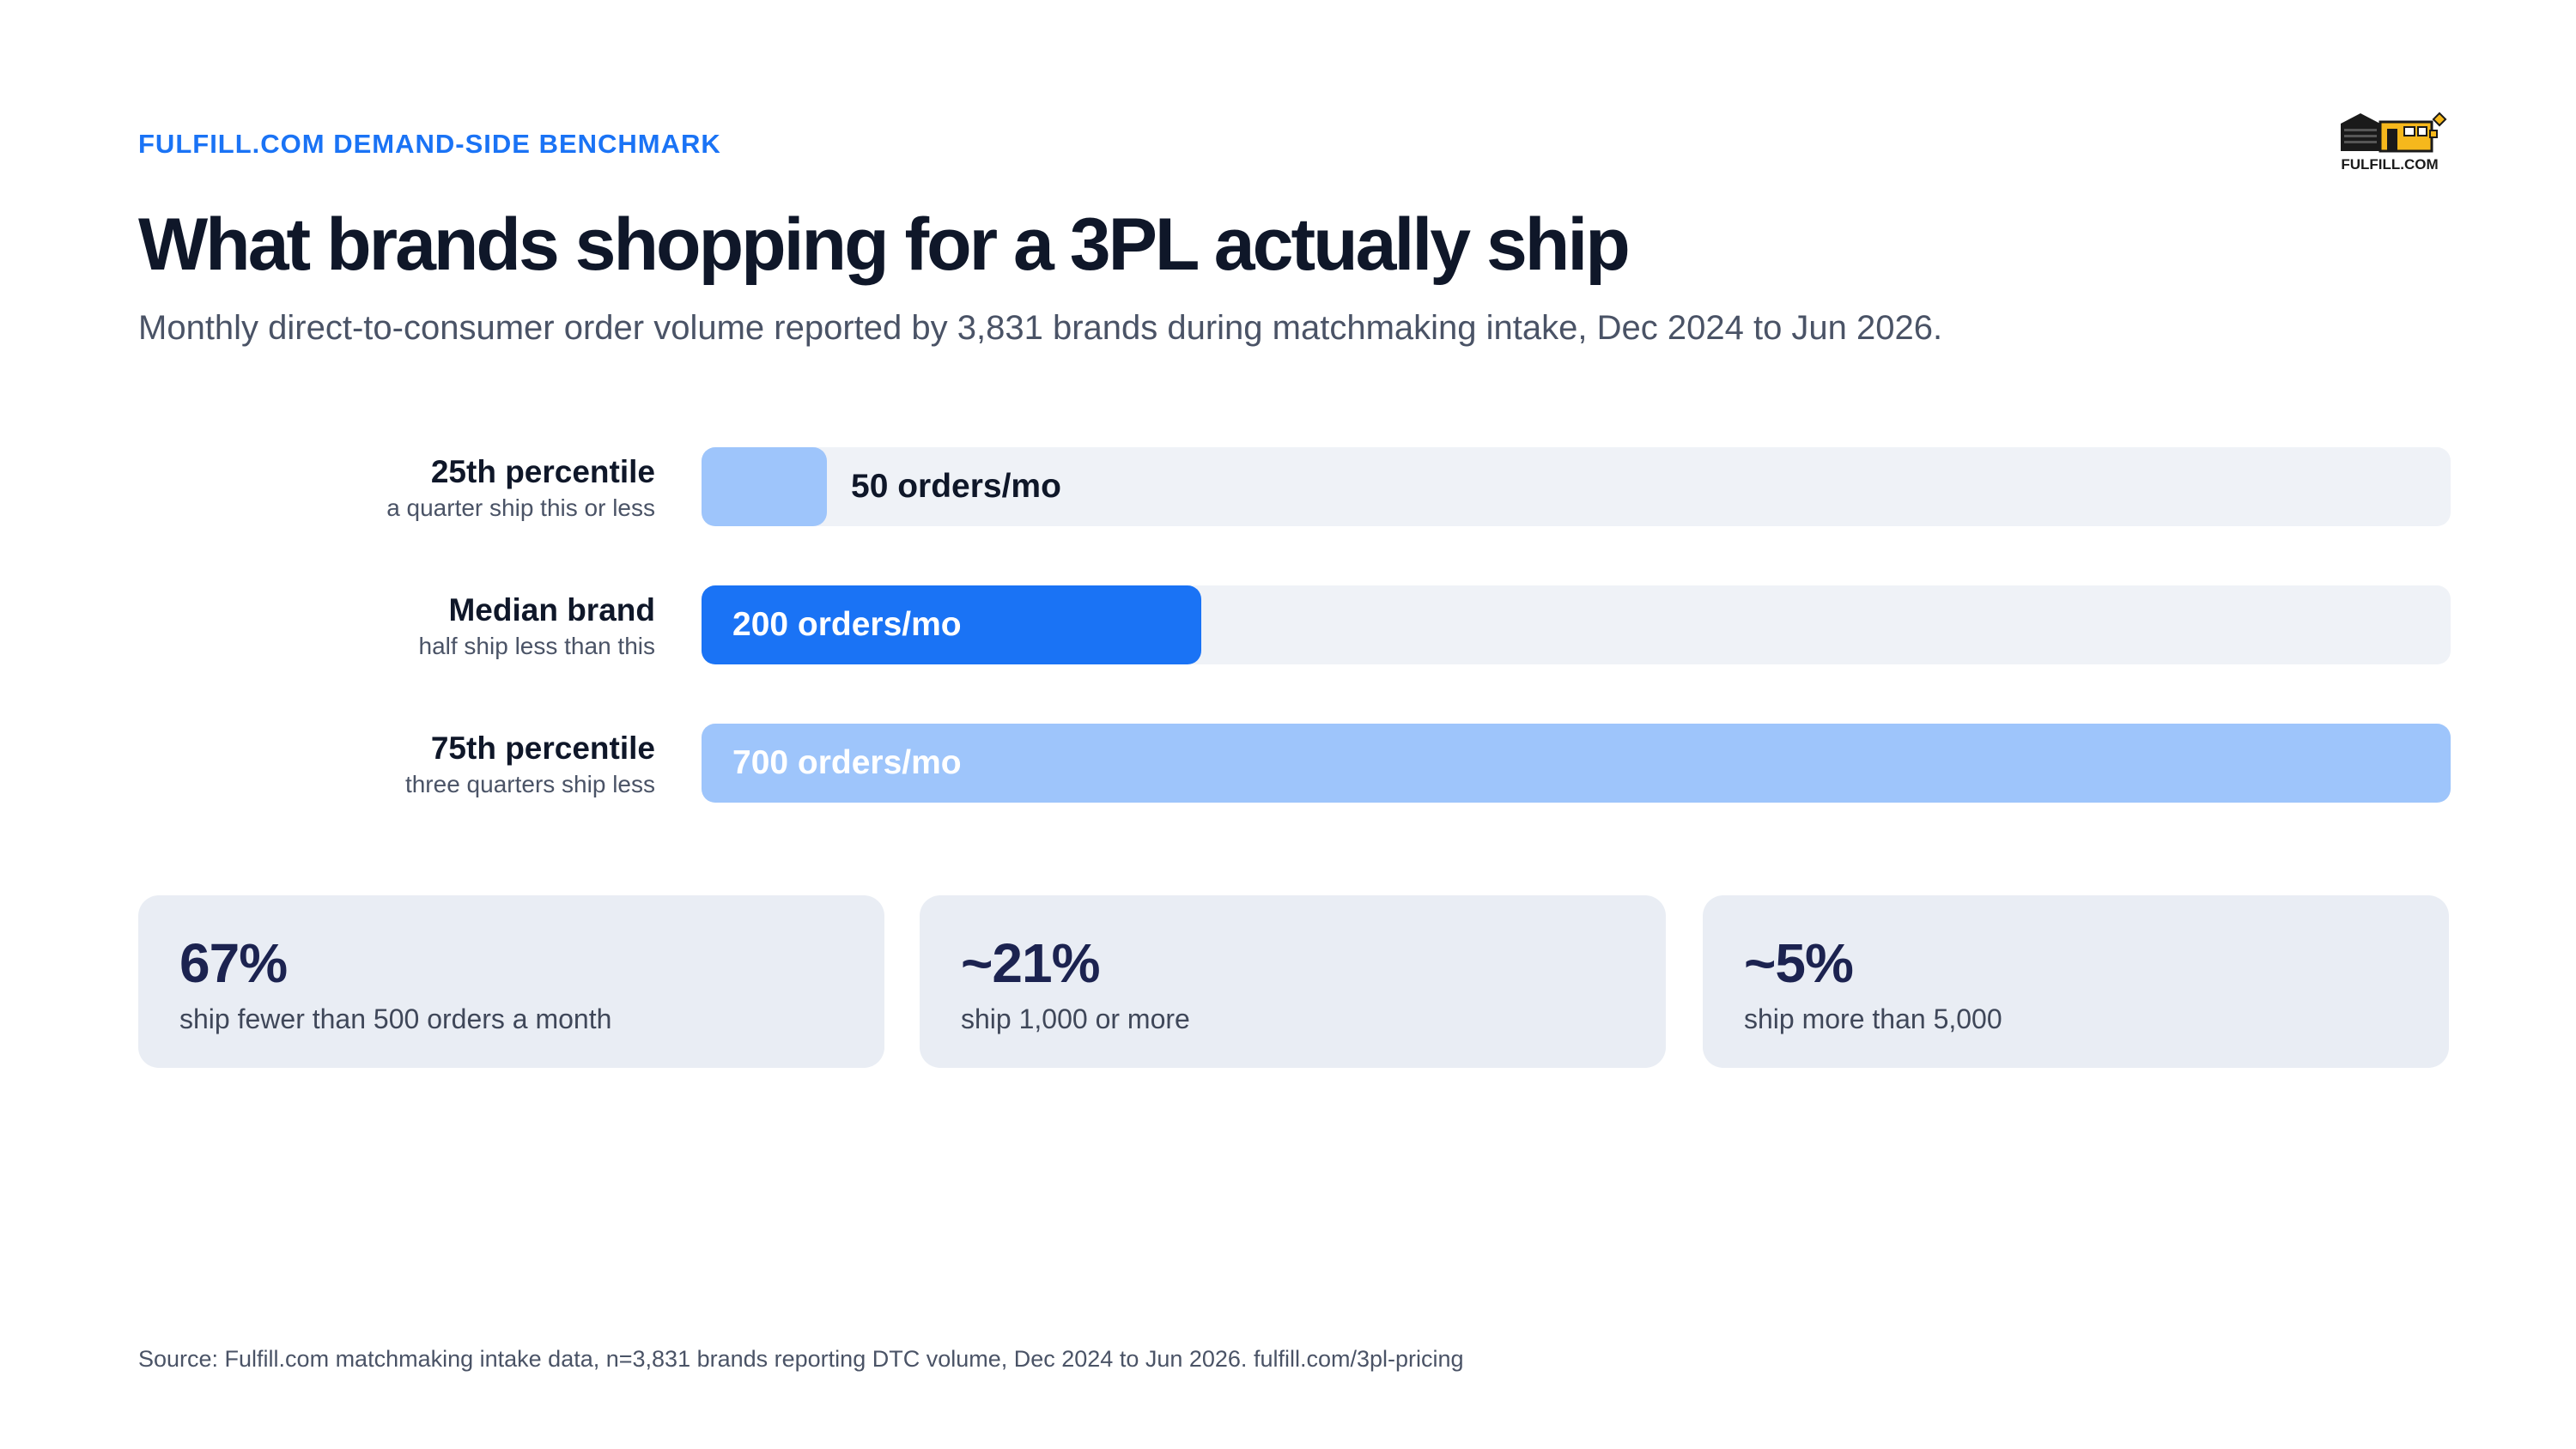 This screenshot has width=2576, height=1449. I want to click on stat-caption: ship more than 5,000, so click(1873, 1019).